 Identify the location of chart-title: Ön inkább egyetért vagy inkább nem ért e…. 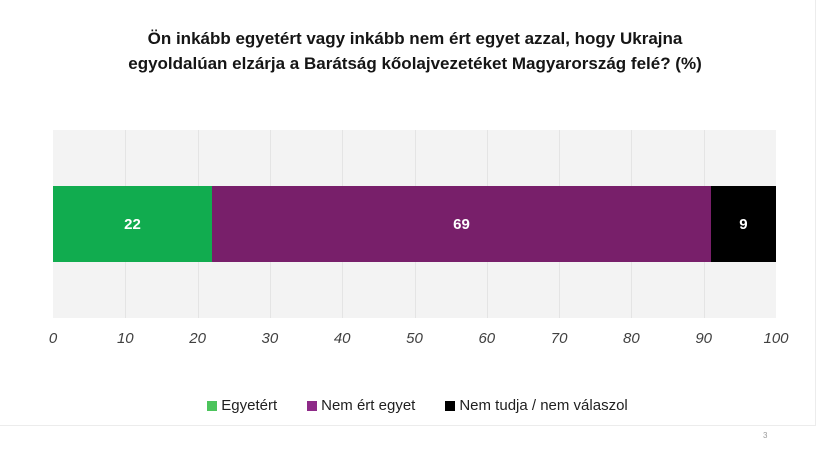
(415, 51).